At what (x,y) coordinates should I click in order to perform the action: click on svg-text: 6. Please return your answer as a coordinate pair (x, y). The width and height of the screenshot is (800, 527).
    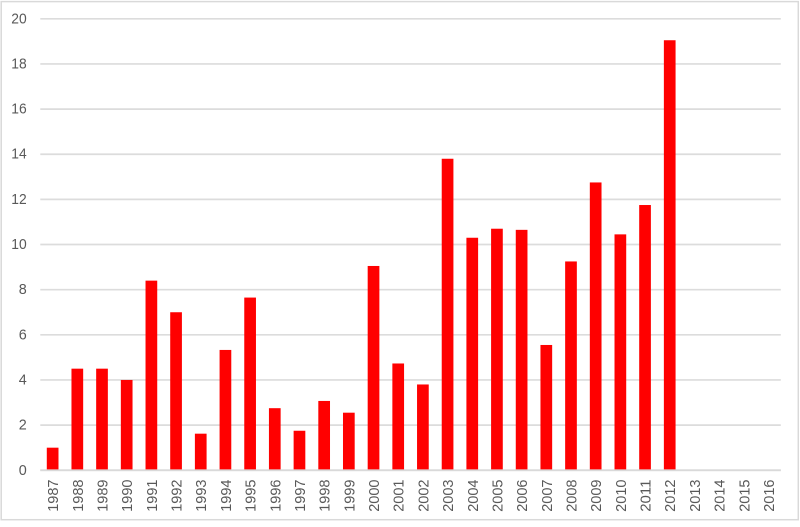
    Looking at the image, I should click on (23, 335).